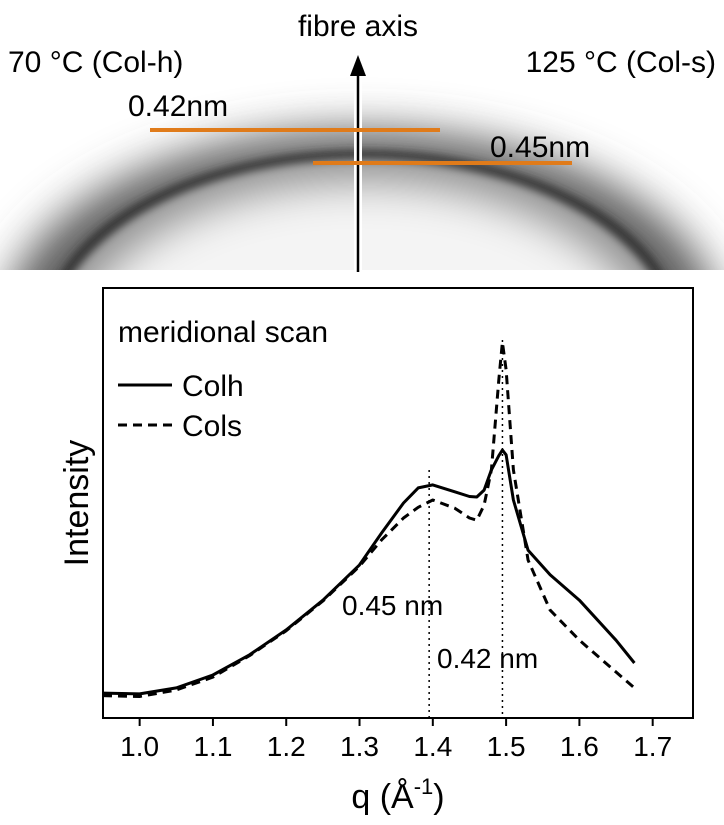 The image size is (724, 825). Describe the element at coordinates (540, 147) in the screenshot. I see `spacing-label: 0.45nm` at that location.